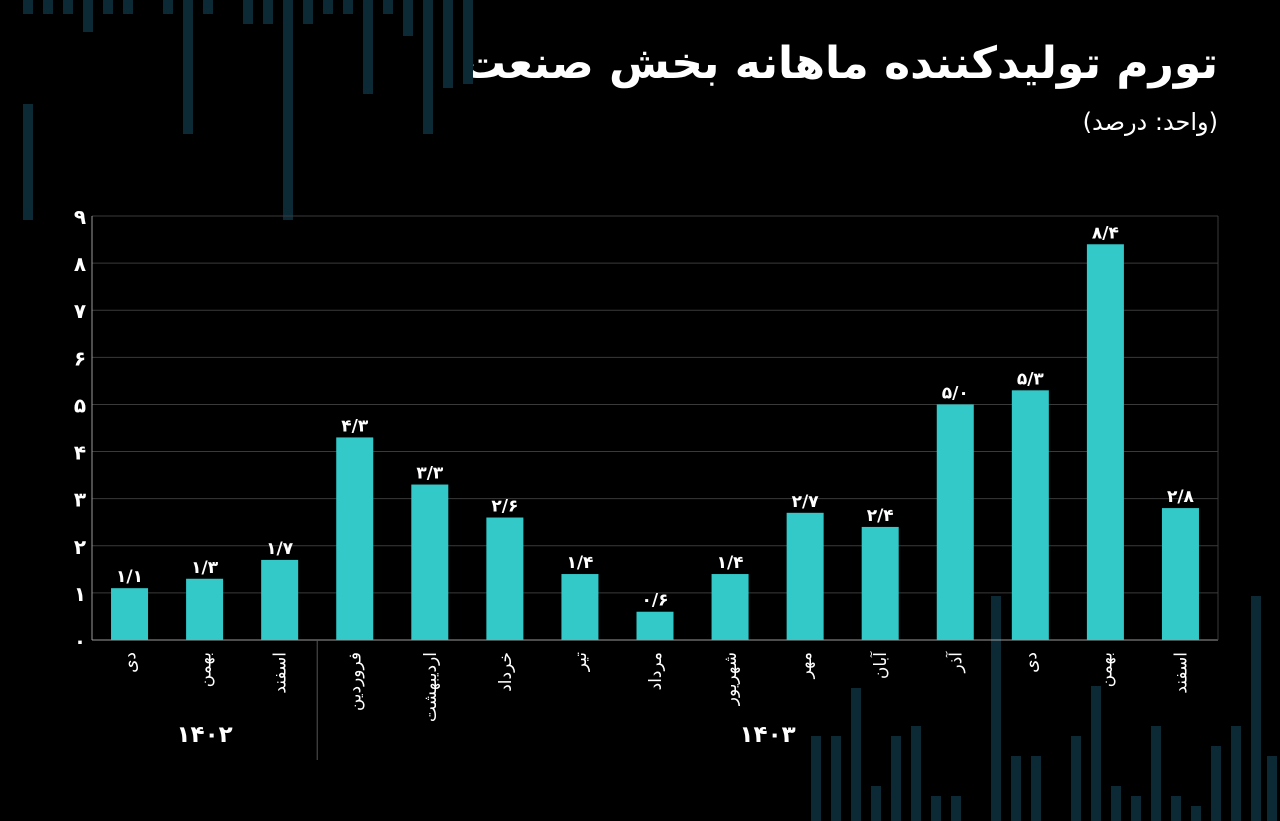  What do you see at coordinates (356, 681) in the screenshot?
I see `x-tick-label: فروردین` at bounding box center [356, 681].